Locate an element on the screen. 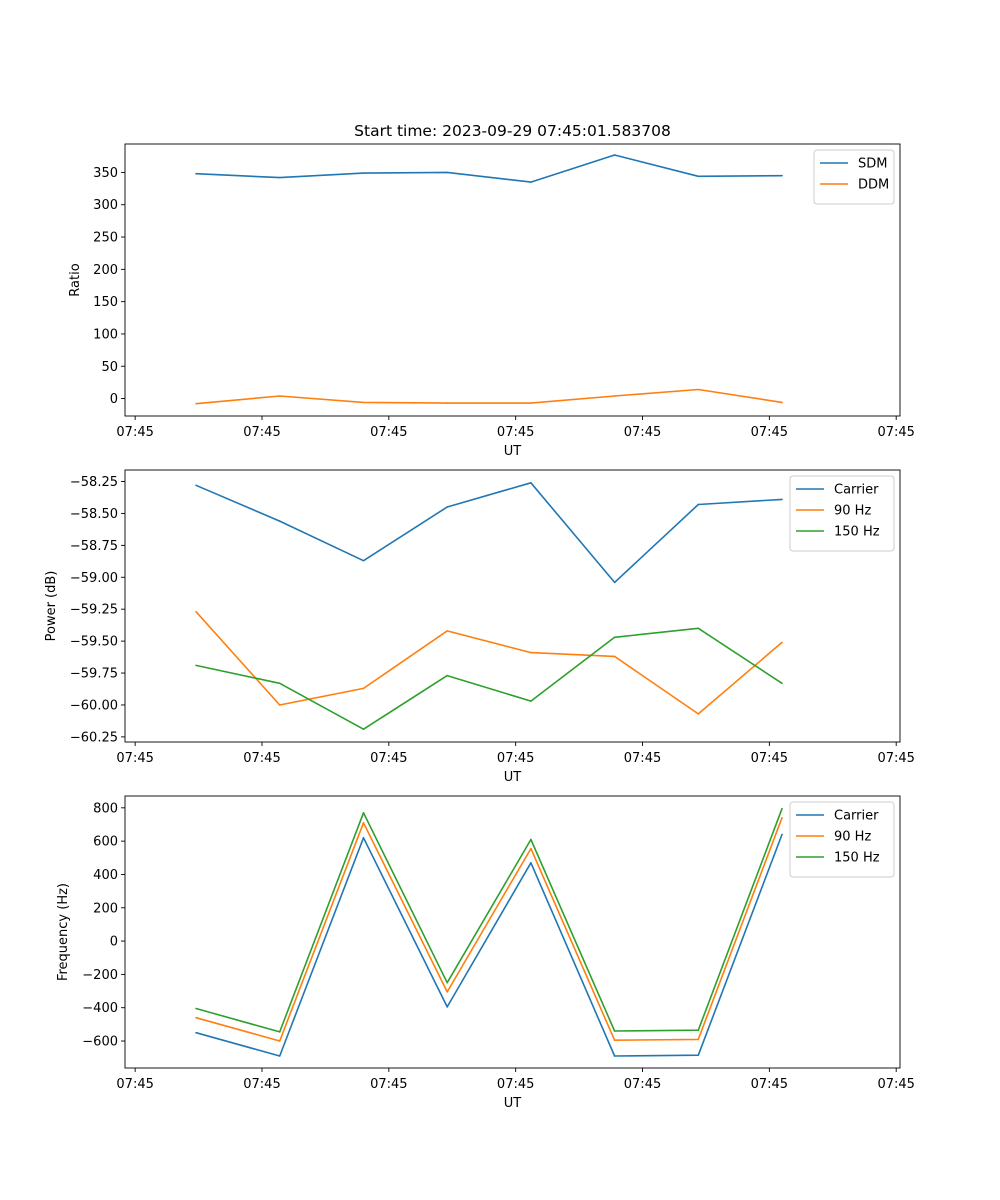 This screenshot has width=1000, height=1200. y-tick-label: −200 is located at coordinates (100, 975).